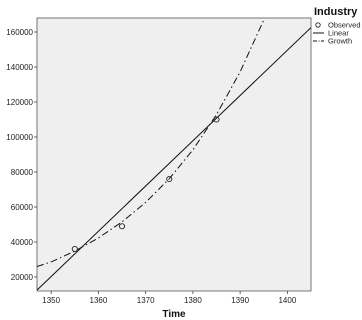  What do you see at coordinates (22, 207) in the screenshot?
I see `y-tick-label: 60000` at bounding box center [22, 207].